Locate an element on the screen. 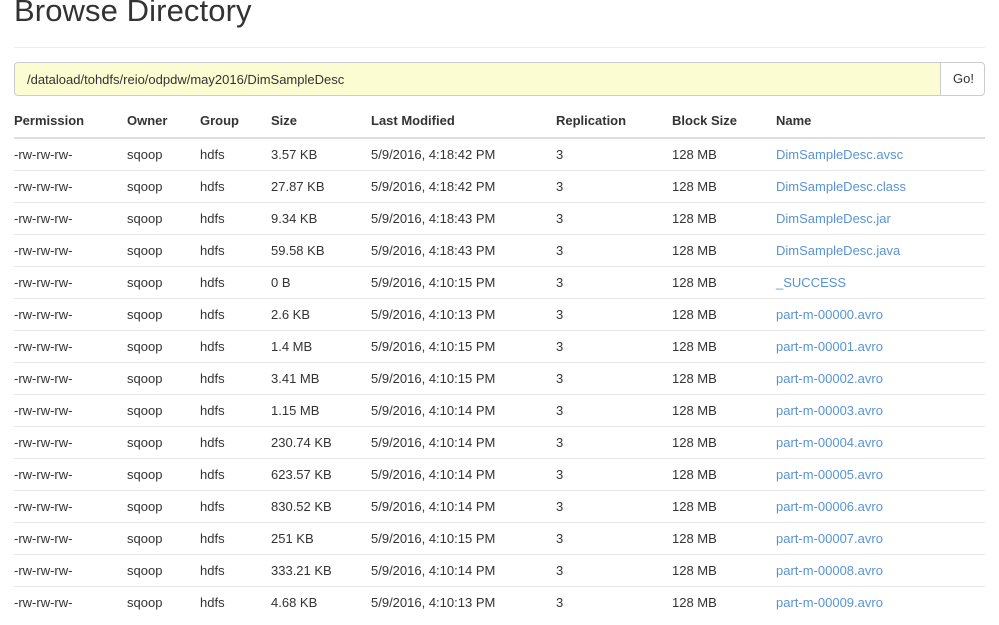 The width and height of the screenshot is (999, 625). cell-size: 59.58 KB is located at coordinates (321, 250).